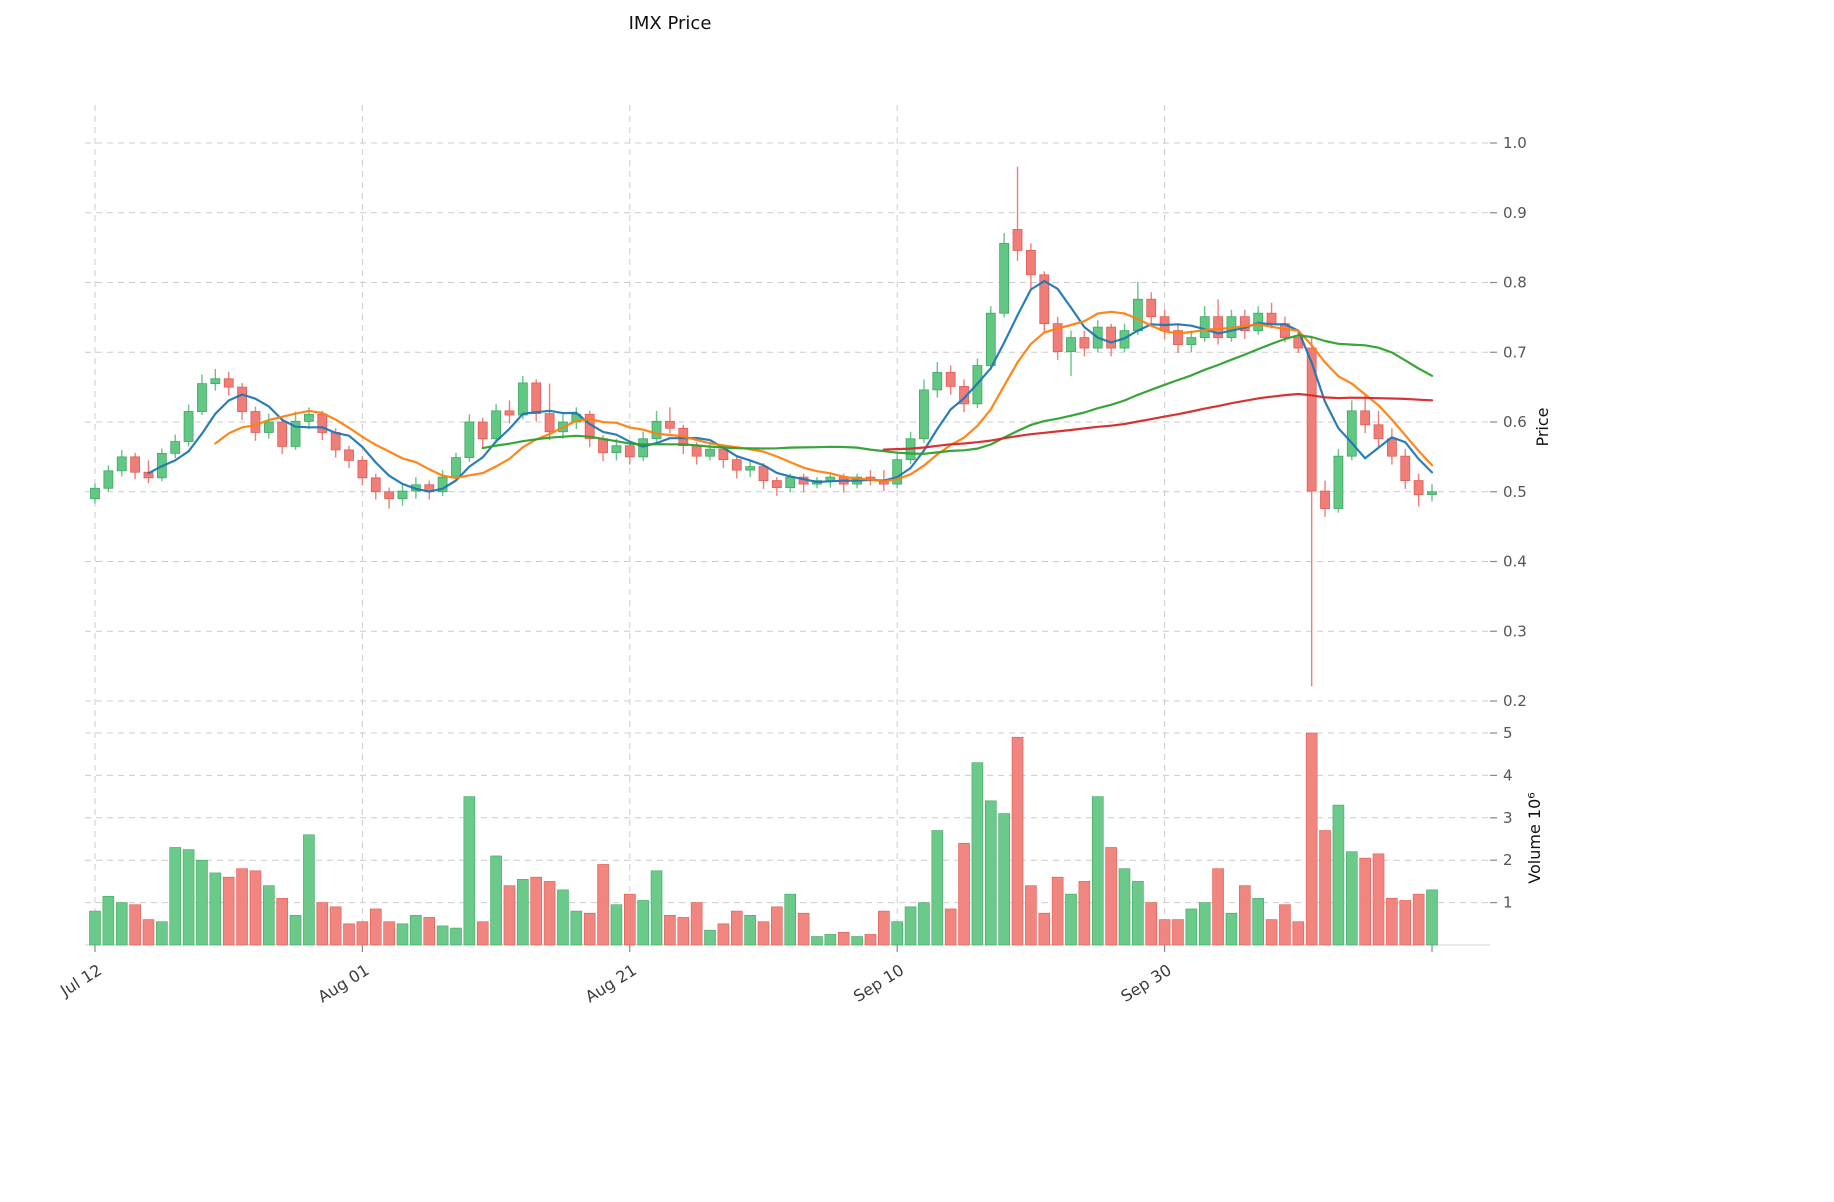 The image size is (1834, 1202). Describe the element at coordinates (1508, 733) in the screenshot. I see `volume-tick-label: 5` at that location.